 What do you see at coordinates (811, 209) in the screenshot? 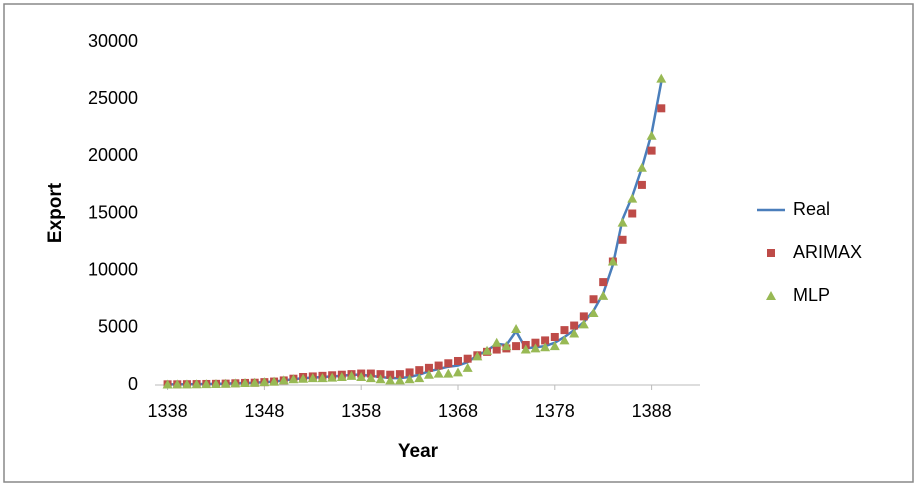
I see `legend-label: Real` at bounding box center [811, 209].